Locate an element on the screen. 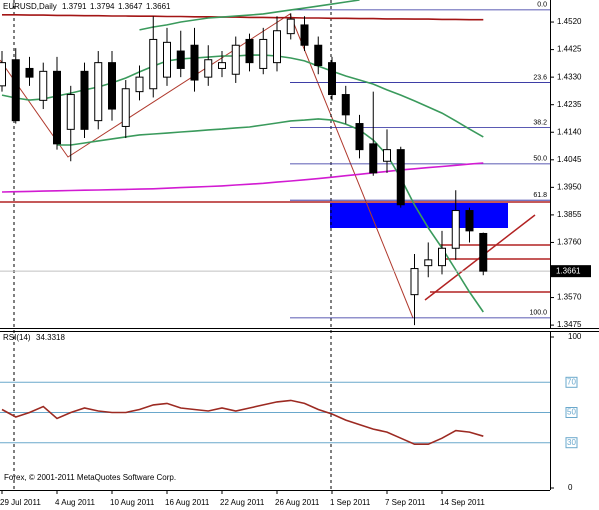  x-tick-label: 7 Sep 2011 is located at coordinates (405, 502).